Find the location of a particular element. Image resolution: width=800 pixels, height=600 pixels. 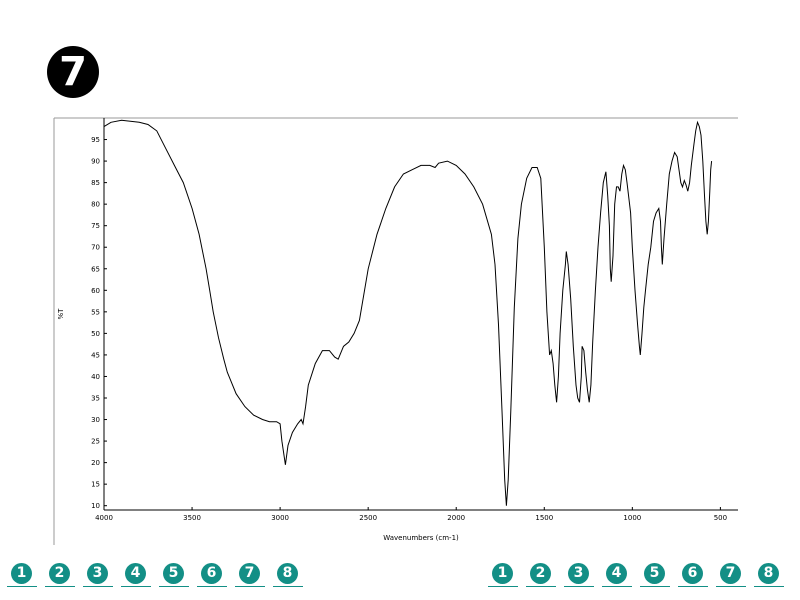

x-tick-label: 1500 is located at coordinates (544, 518).